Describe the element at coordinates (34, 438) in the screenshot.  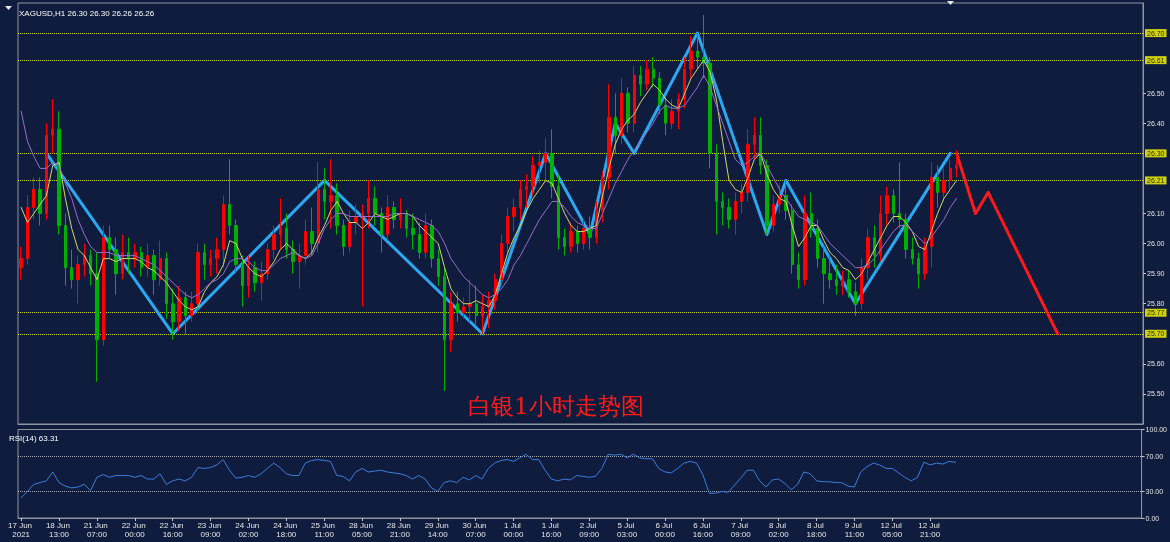
I see `text: RSI(14) 63.31` at that location.